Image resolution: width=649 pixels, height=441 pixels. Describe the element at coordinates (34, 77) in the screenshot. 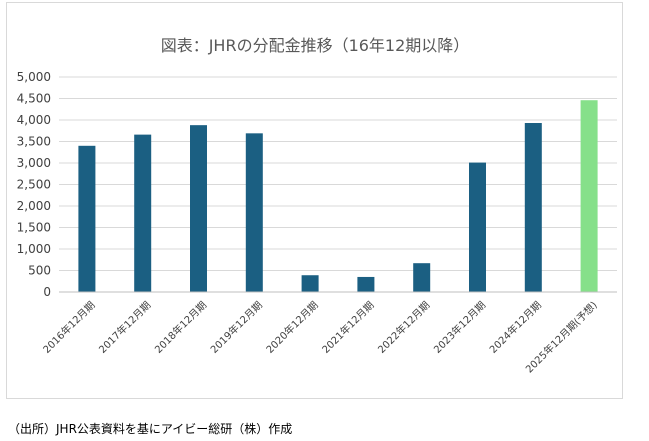

I see `y-tick-label: 5,000` at that location.